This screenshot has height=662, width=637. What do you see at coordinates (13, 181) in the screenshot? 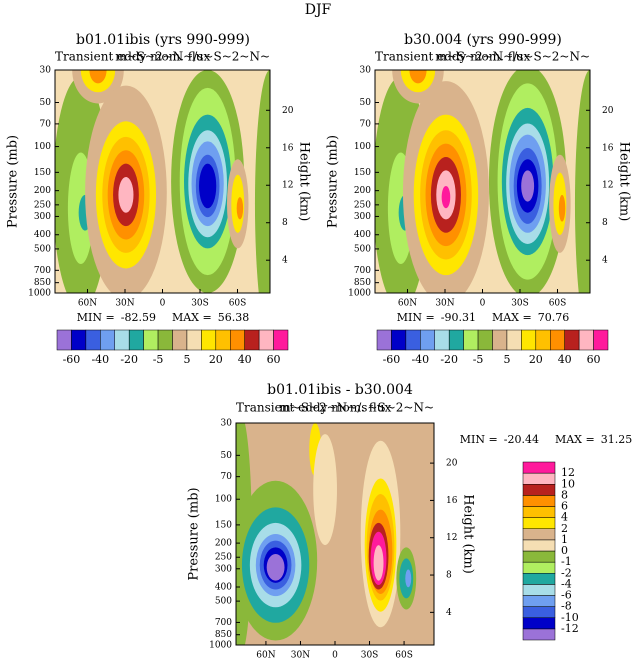
I see `y-axis-label: Pressure (mb)` at bounding box center [13, 181].